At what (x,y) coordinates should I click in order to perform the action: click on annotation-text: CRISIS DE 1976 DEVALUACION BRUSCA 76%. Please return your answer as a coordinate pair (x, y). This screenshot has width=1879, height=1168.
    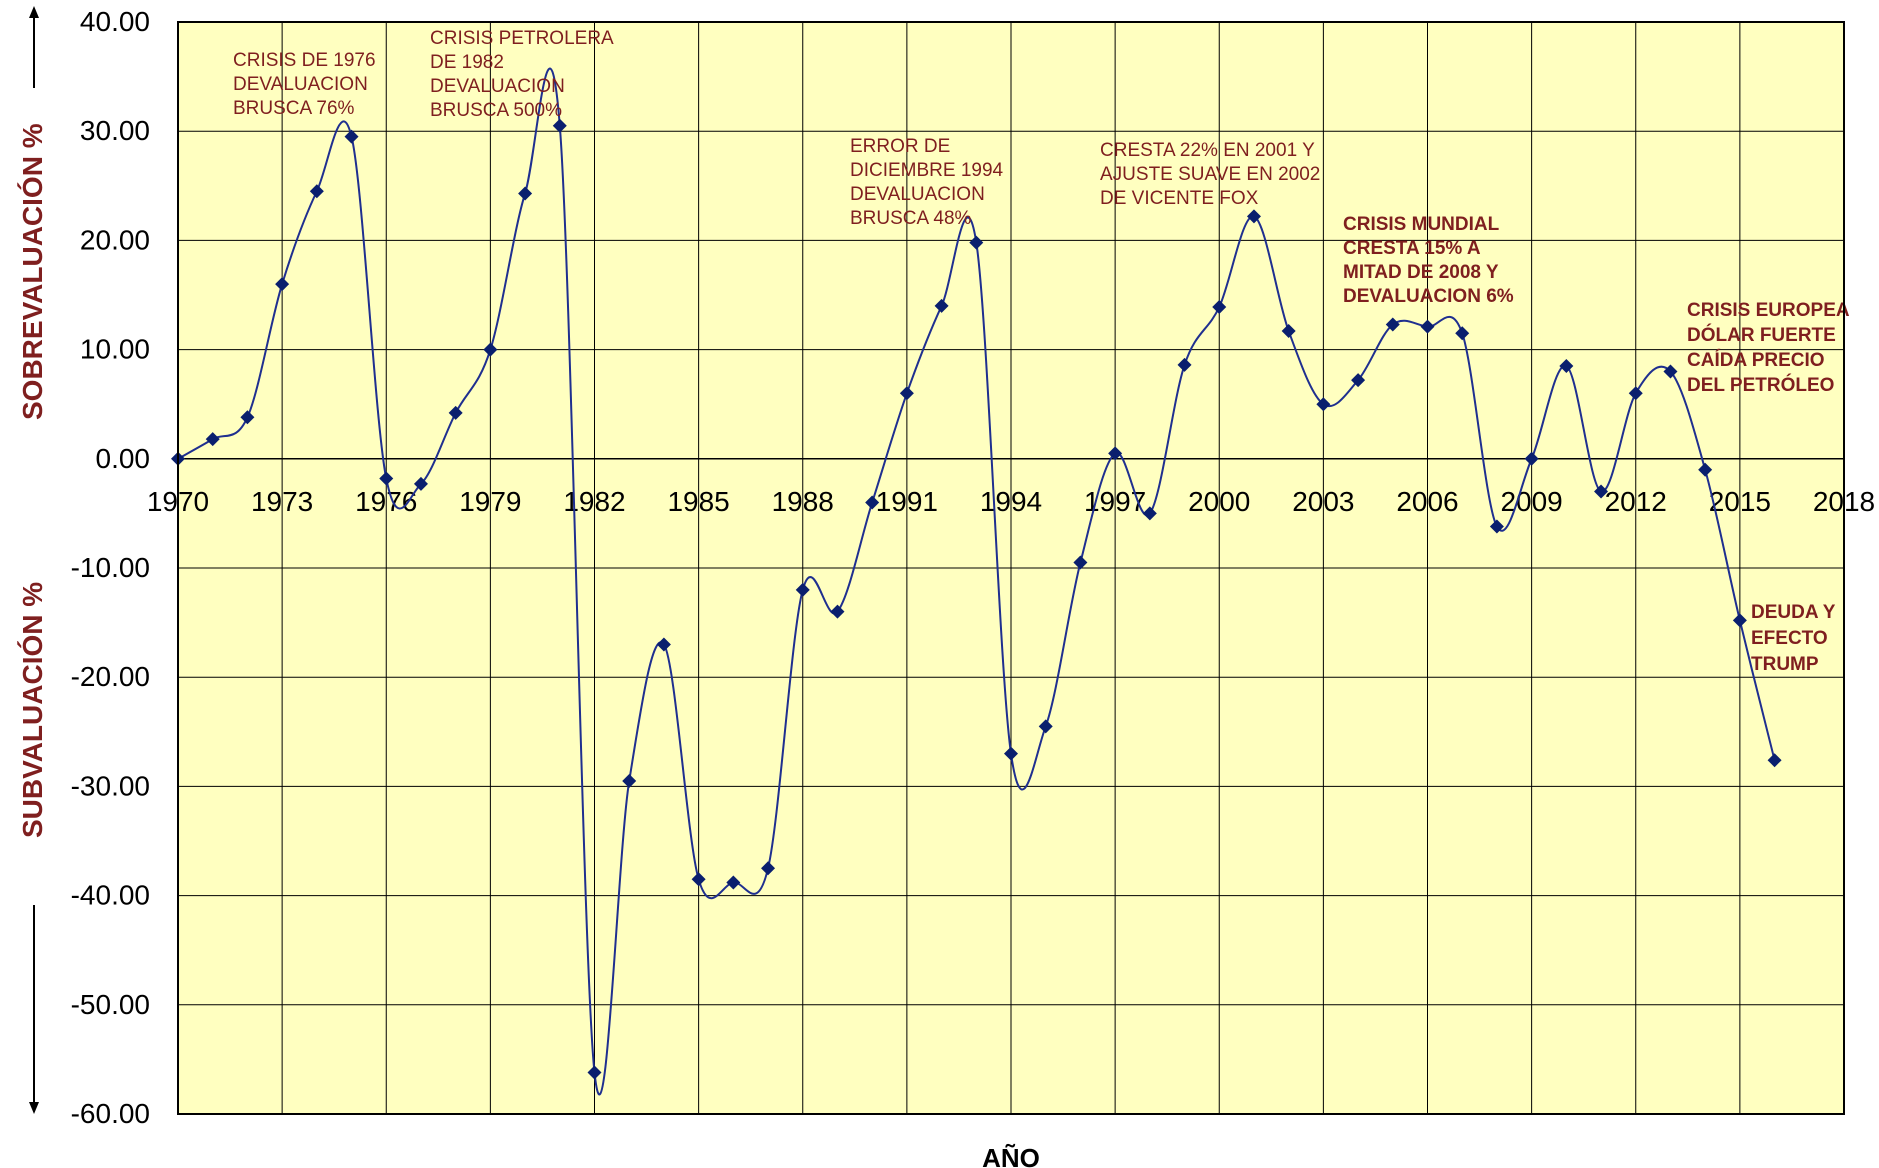
    Looking at the image, I should click on (304, 84).